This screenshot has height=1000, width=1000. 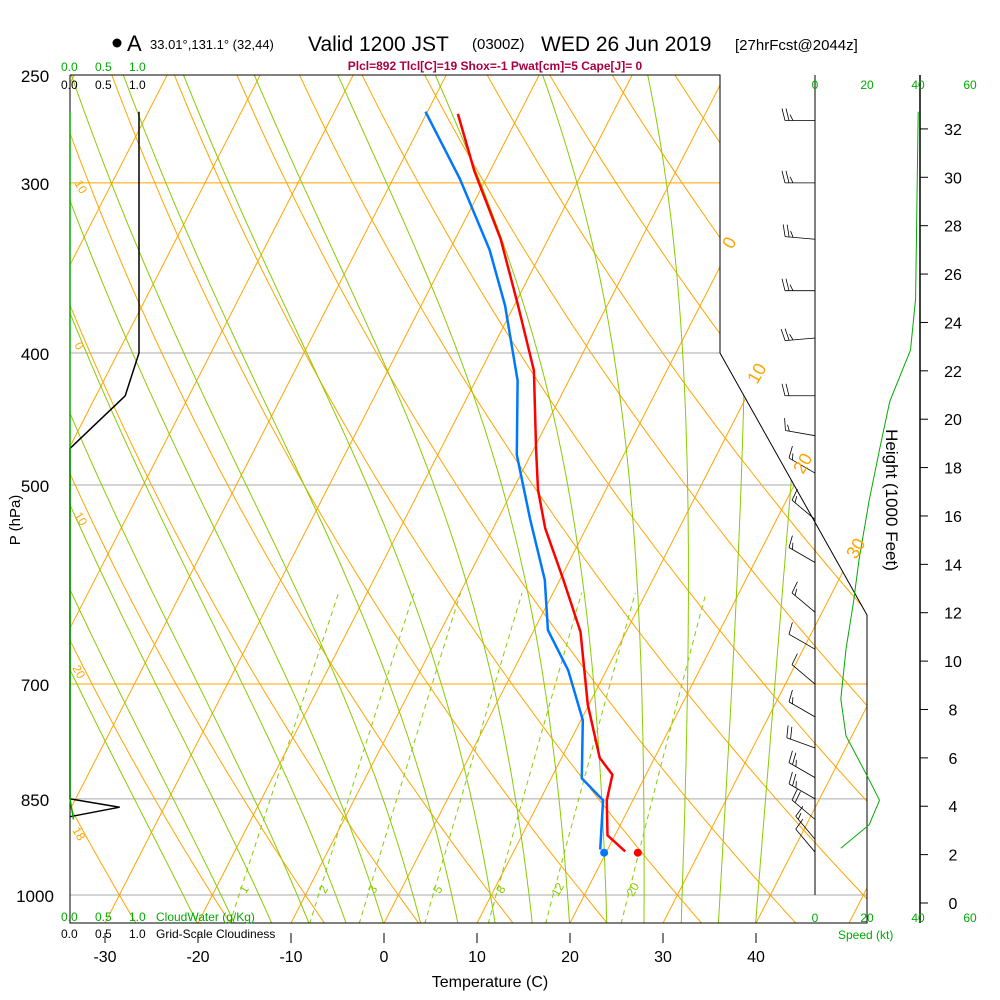 I want to click on cloudiness-scale-05-bottom: 0.5, so click(x=103, y=934).